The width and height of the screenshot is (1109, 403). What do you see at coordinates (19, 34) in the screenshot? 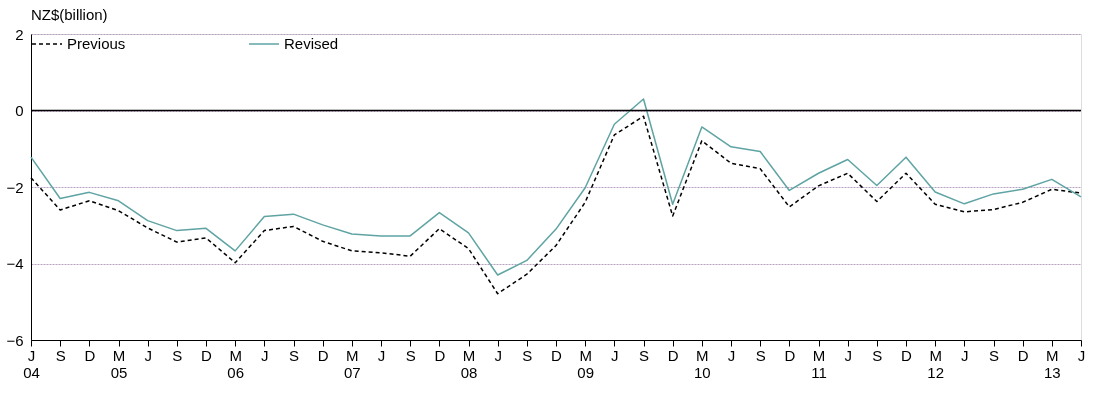
I see `y-tick-label: 2` at bounding box center [19, 34].